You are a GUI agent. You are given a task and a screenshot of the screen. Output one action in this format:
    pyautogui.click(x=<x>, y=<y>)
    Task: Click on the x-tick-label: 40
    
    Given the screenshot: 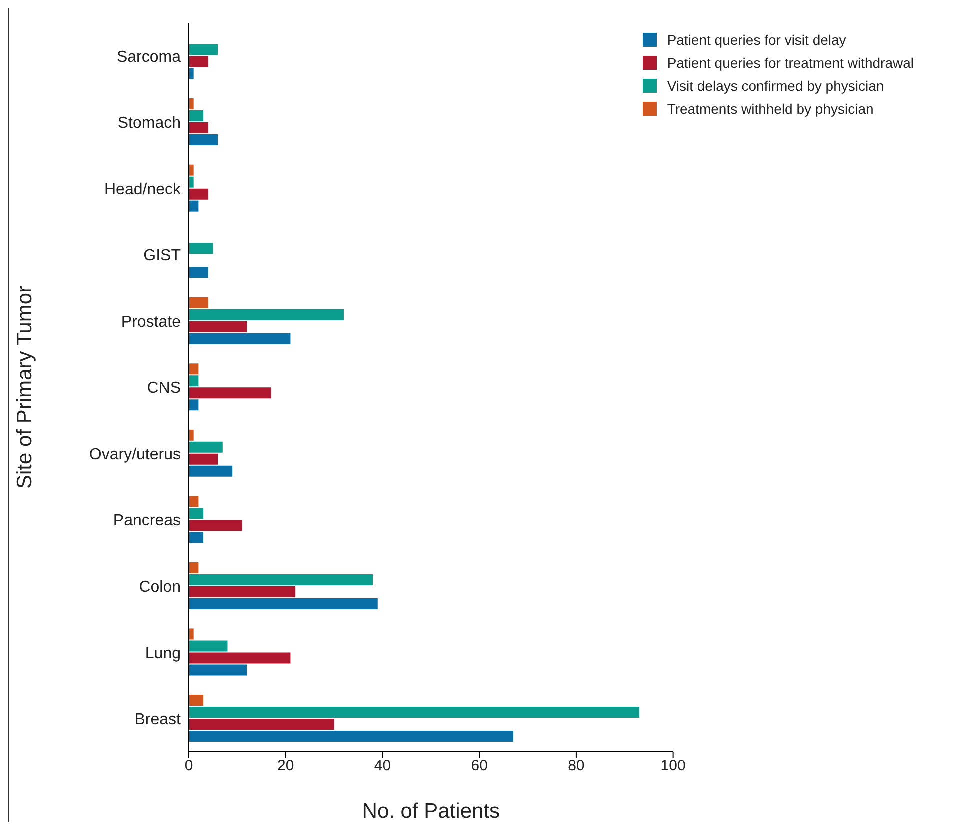 What is the action you would take?
    pyautogui.click(x=383, y=766)
    